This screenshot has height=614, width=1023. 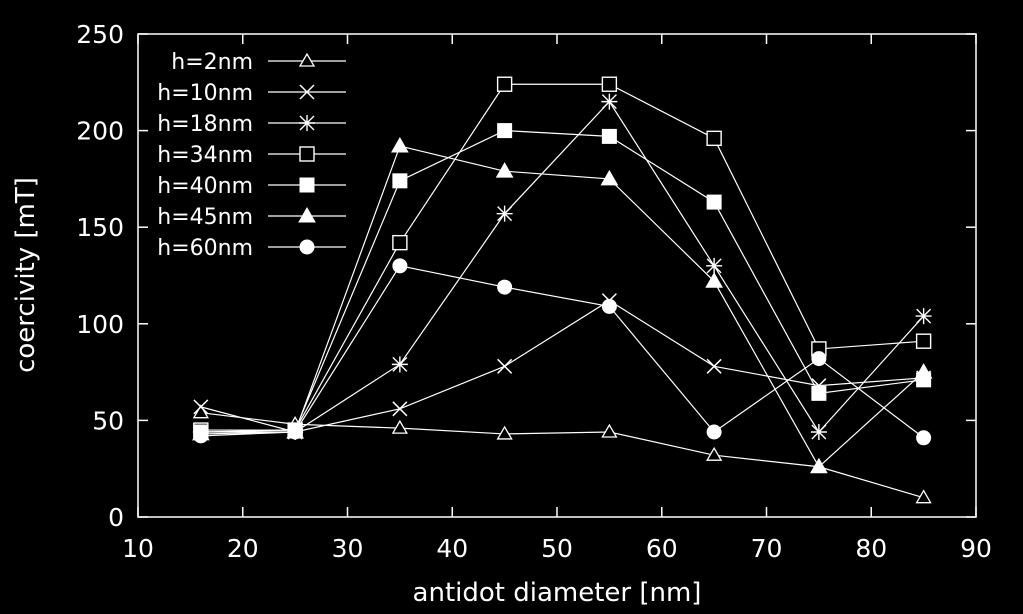 What do you see at coordinates (871, 548) in the screenshot?
I see `x-tick-label: 80` at bounding box center [871, 548].